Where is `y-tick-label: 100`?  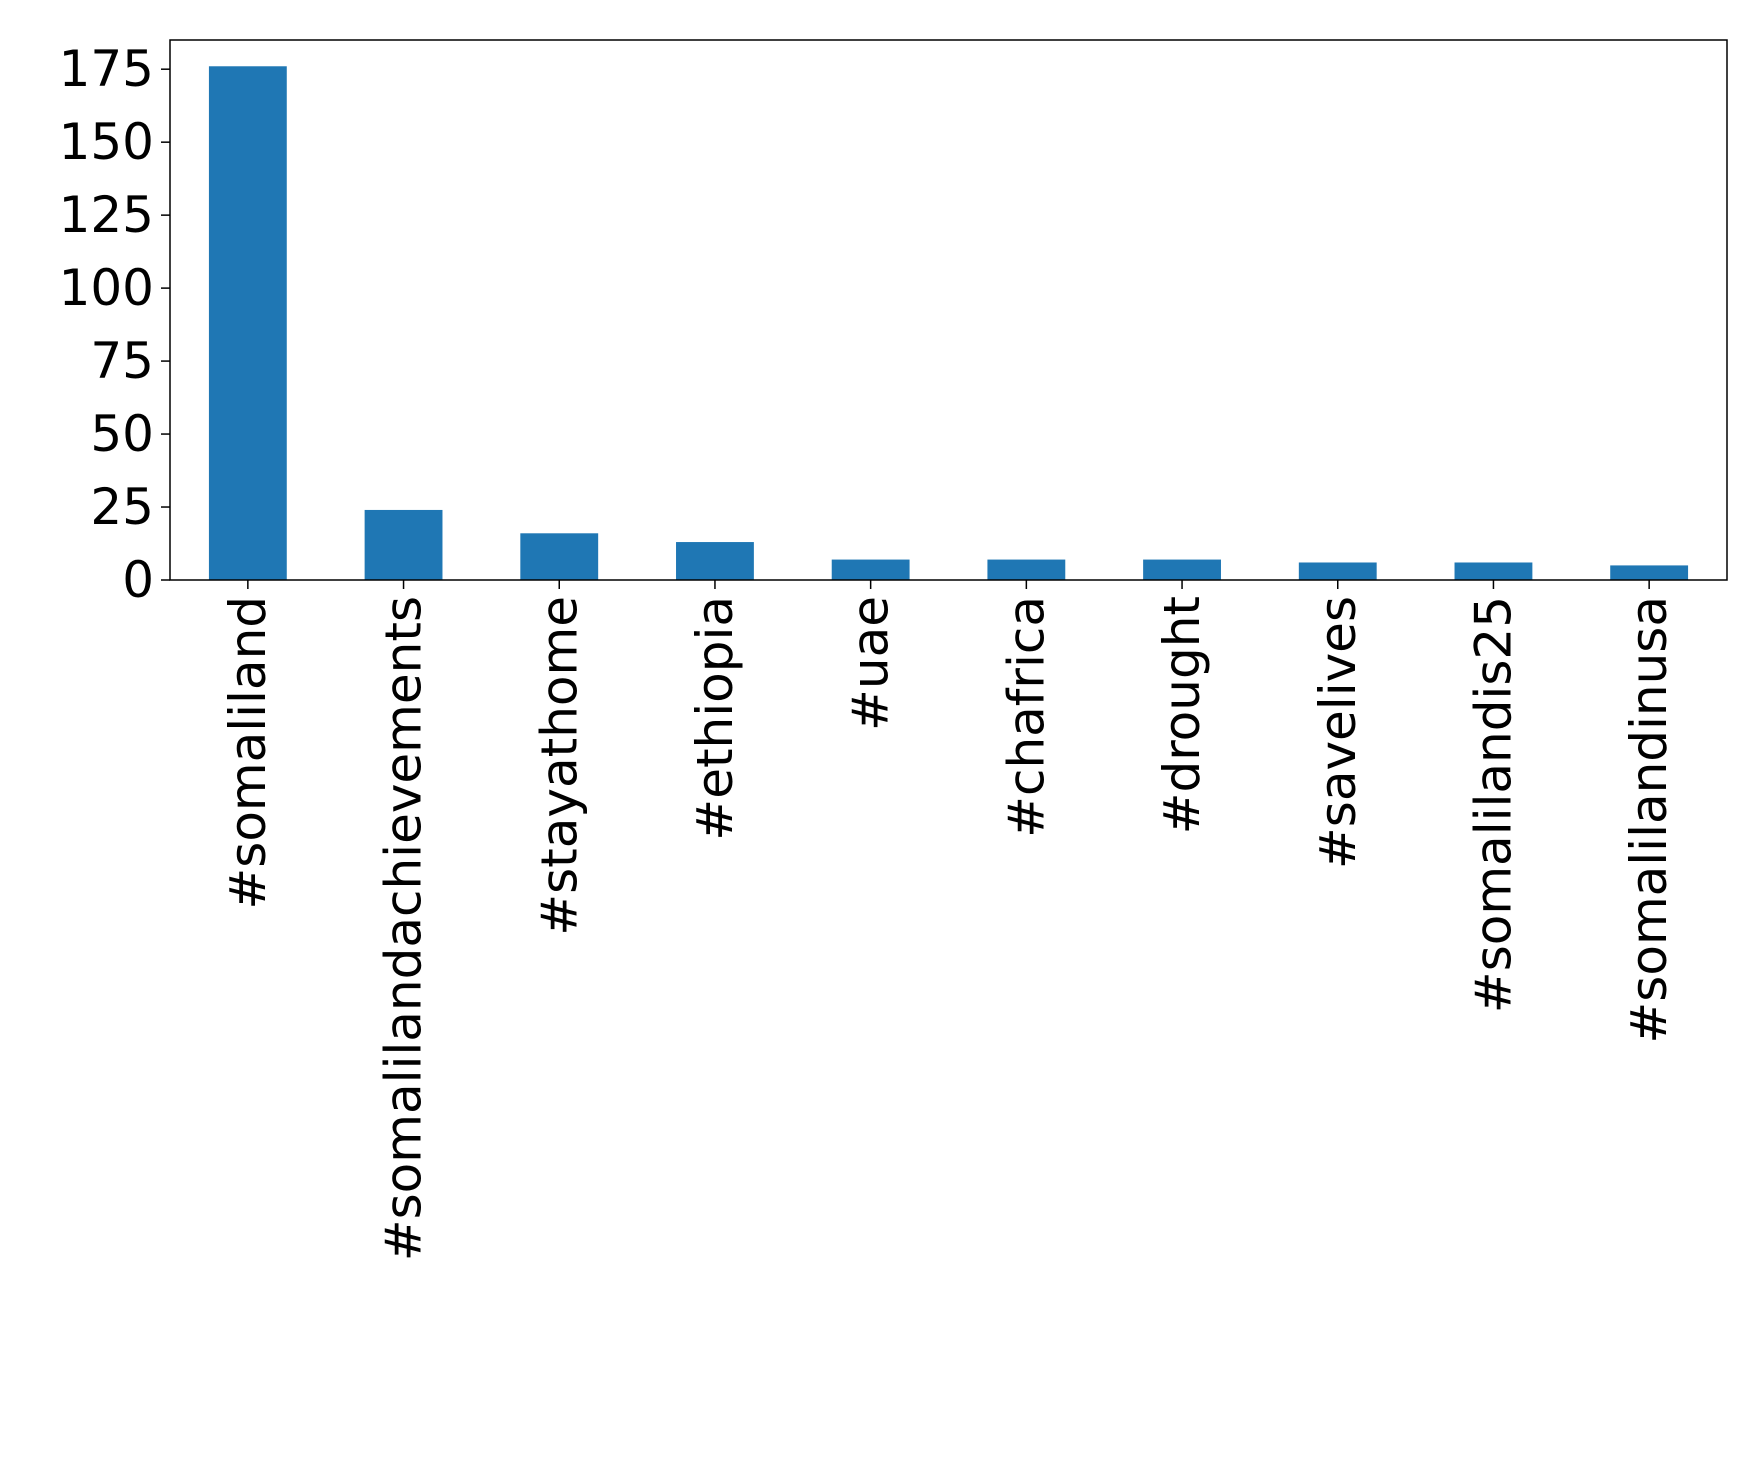 y-tick-label: 100 is located at coordinates (106, 288).